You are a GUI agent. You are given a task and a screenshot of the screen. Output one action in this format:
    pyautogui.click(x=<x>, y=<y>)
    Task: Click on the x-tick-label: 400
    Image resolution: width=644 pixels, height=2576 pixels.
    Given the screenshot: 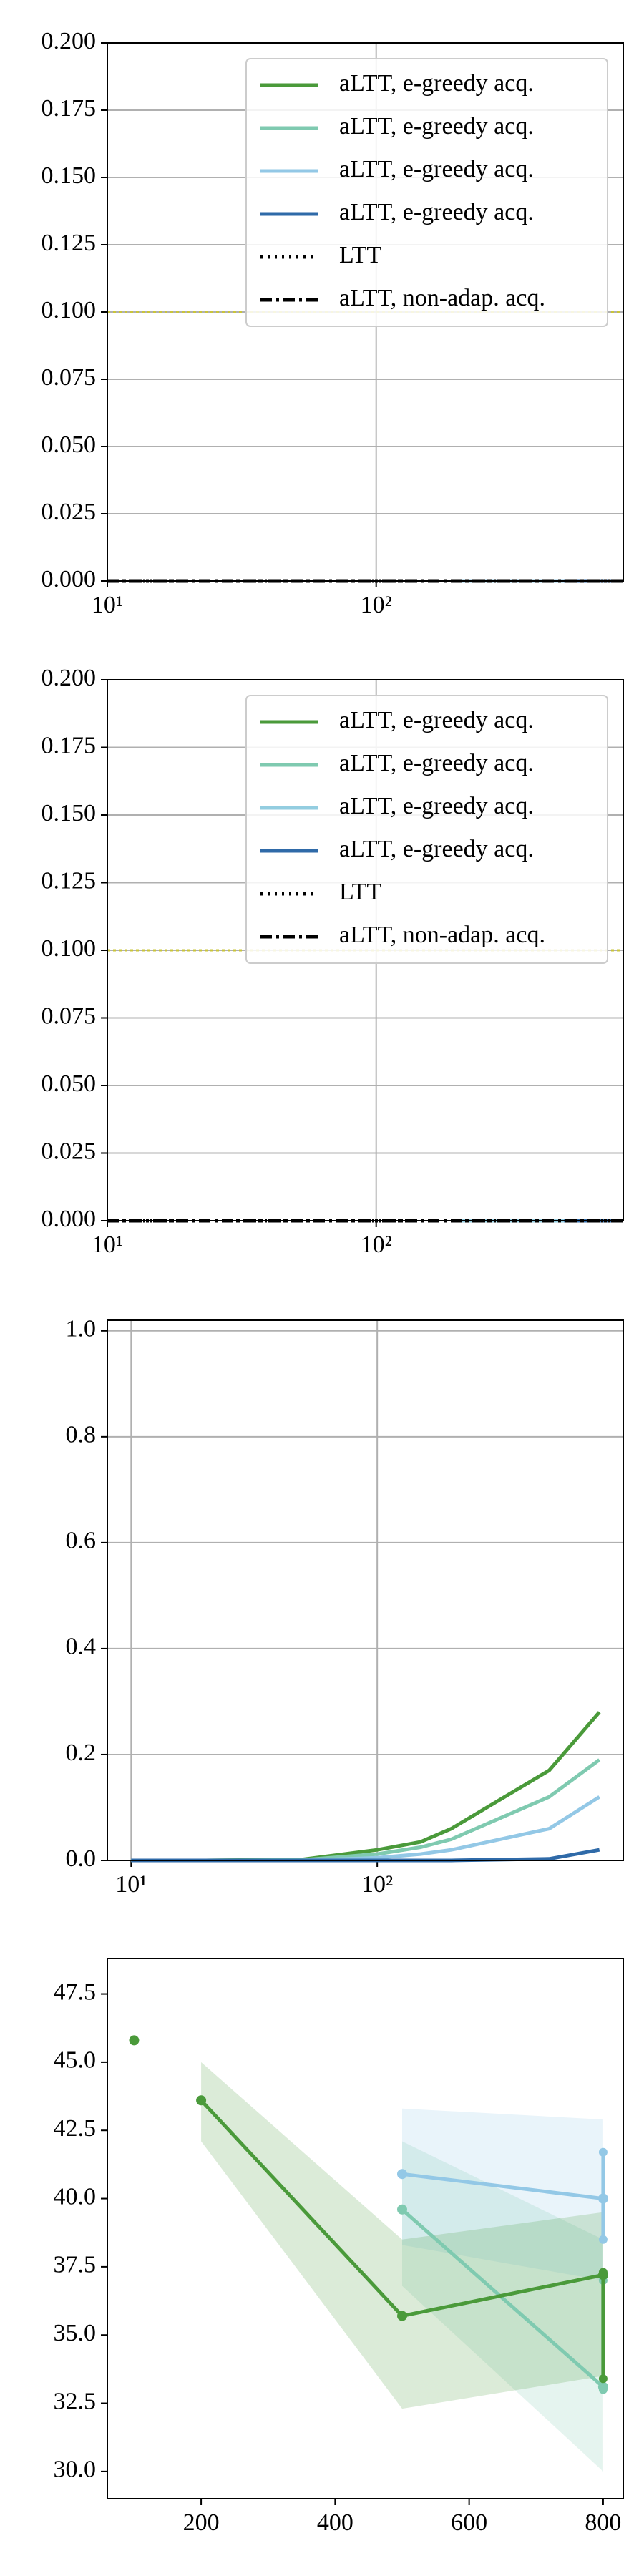 What is the action you would take?
    pyautogui.click(x=335, y=2522)
    